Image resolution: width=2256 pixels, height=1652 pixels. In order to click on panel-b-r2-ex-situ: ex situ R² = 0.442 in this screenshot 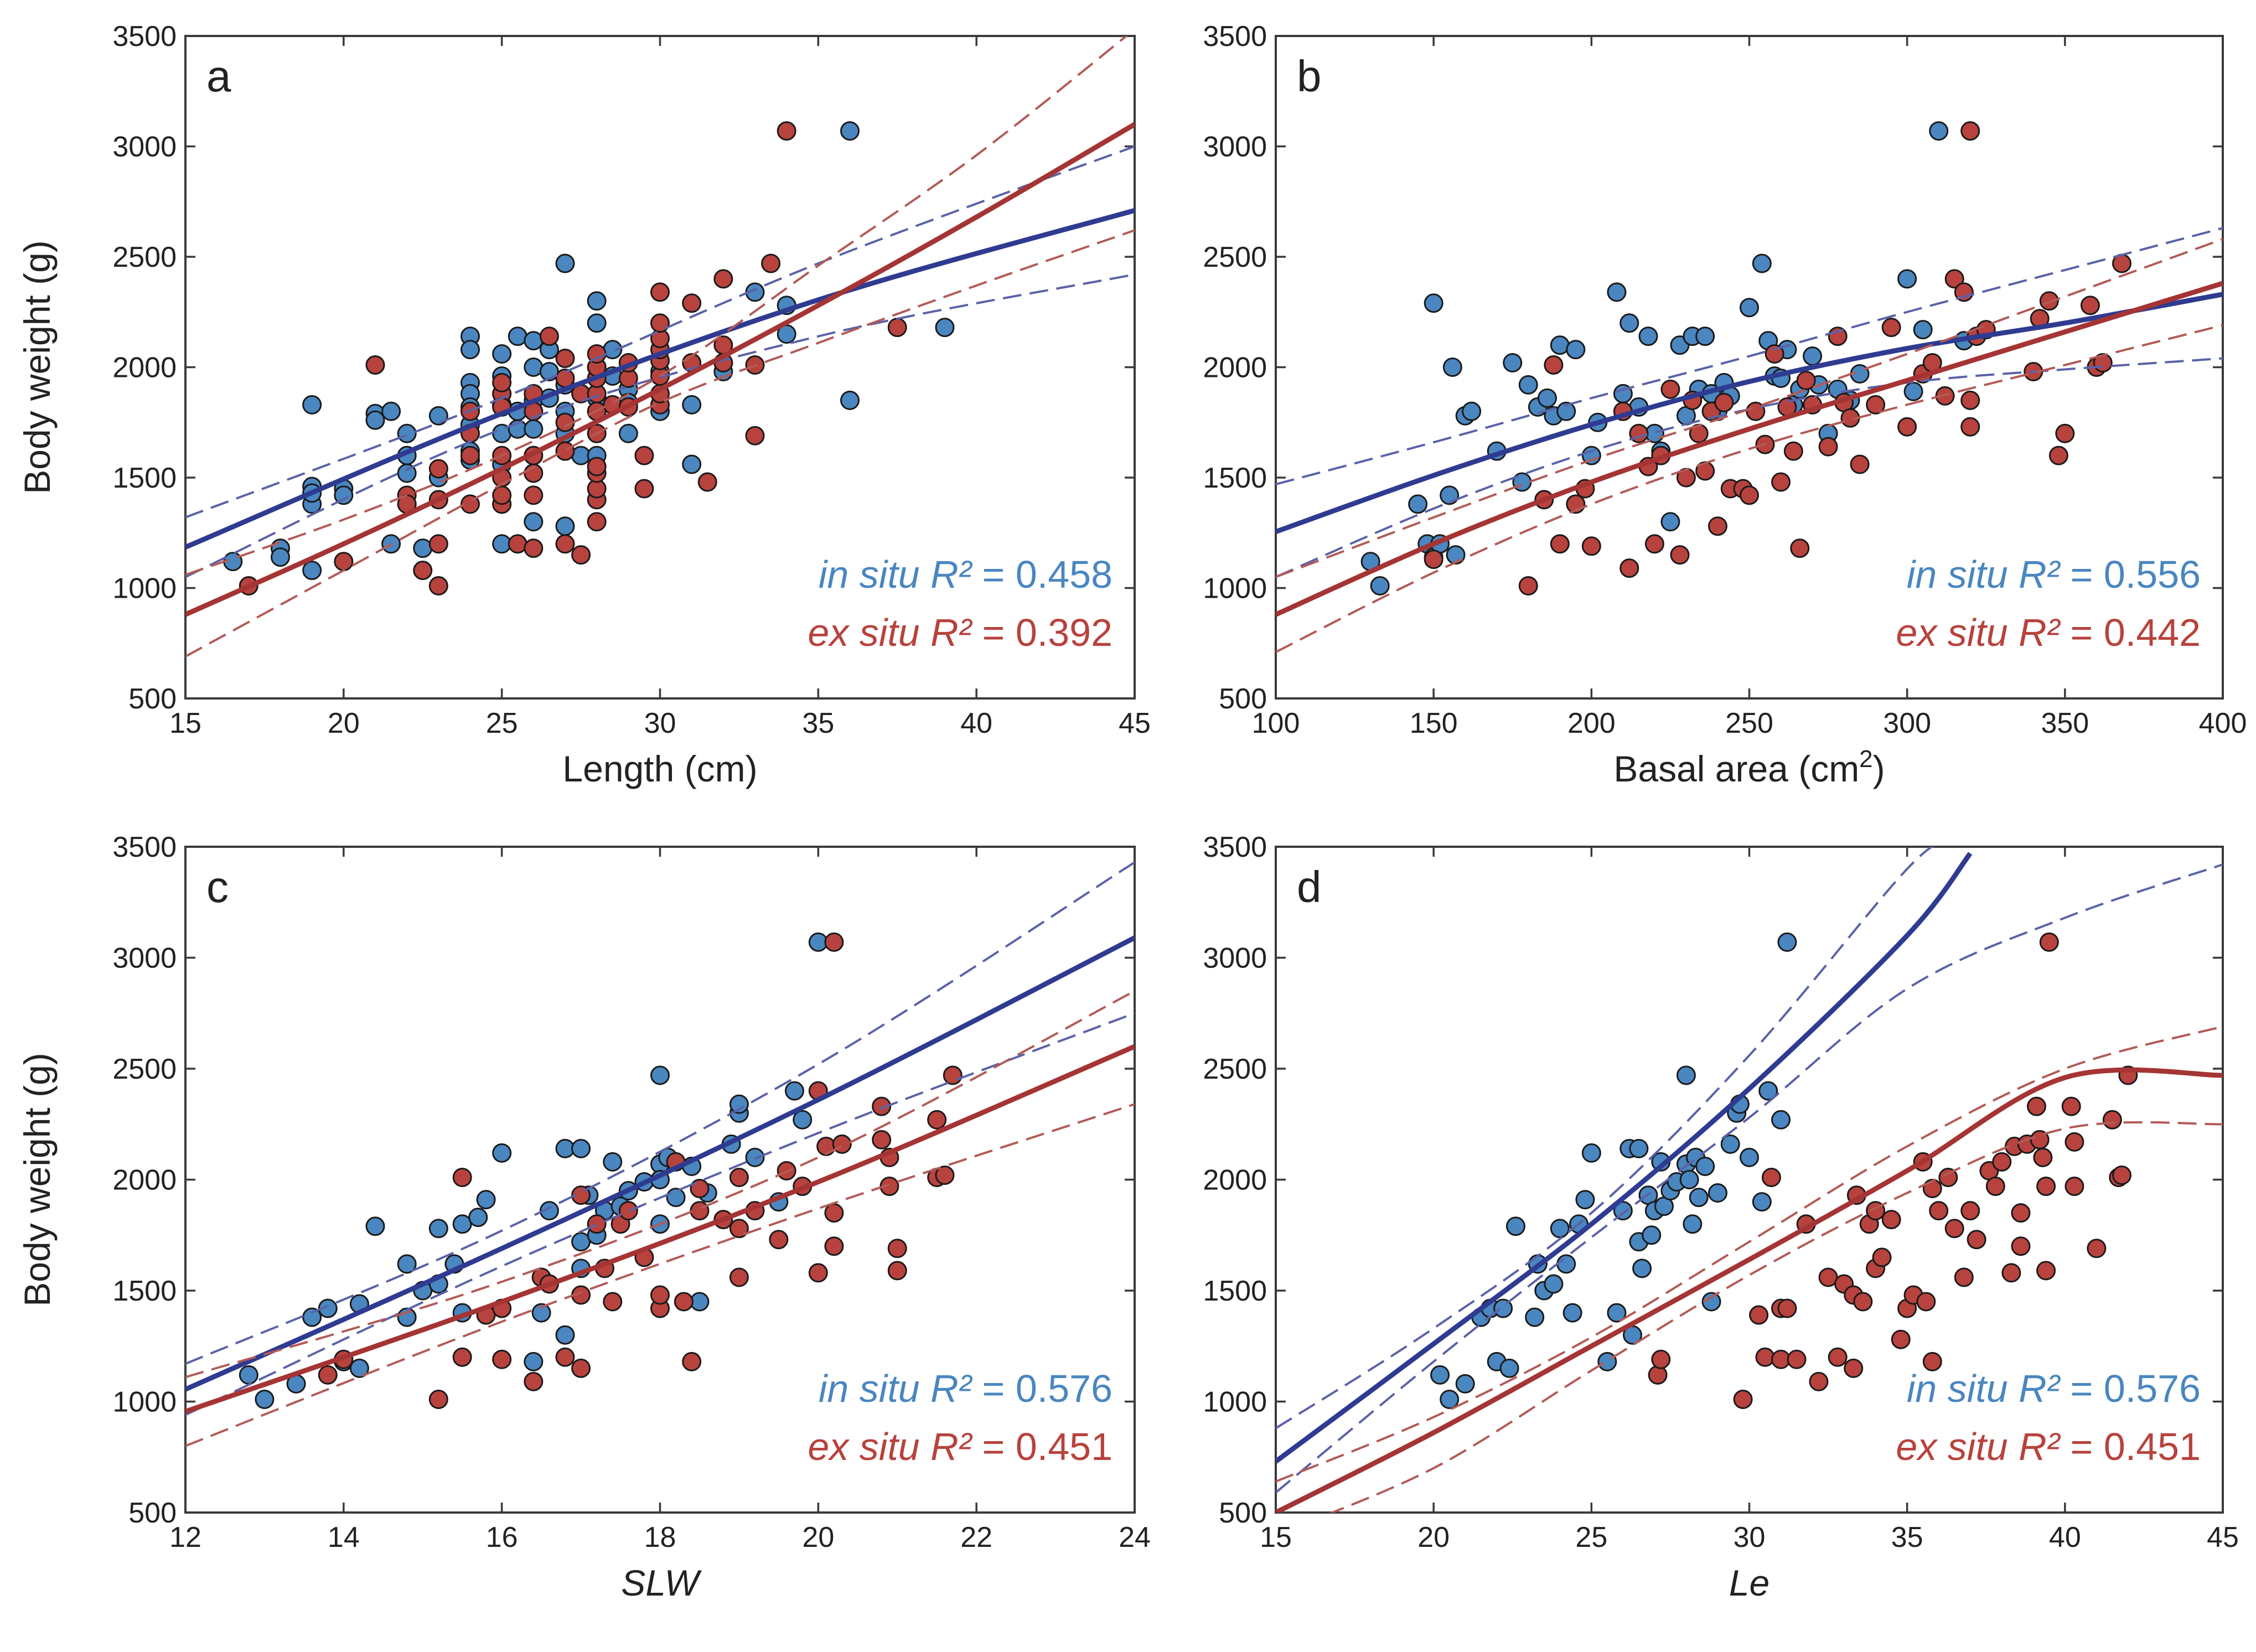, I will do `click(2048, 632)`.